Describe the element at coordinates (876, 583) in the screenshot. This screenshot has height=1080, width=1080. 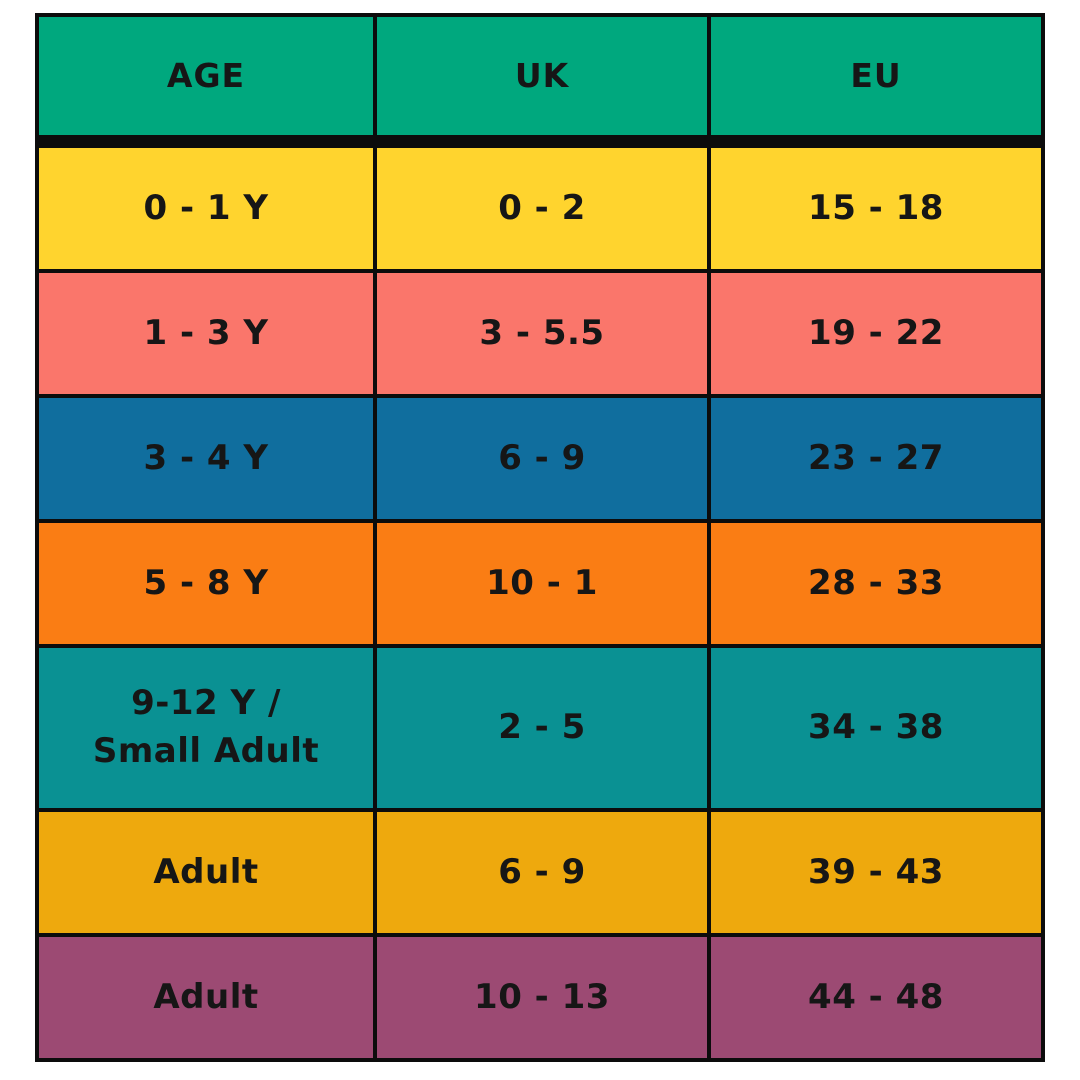
I see `eu-cell-row-3: 28 - 33` at that location.